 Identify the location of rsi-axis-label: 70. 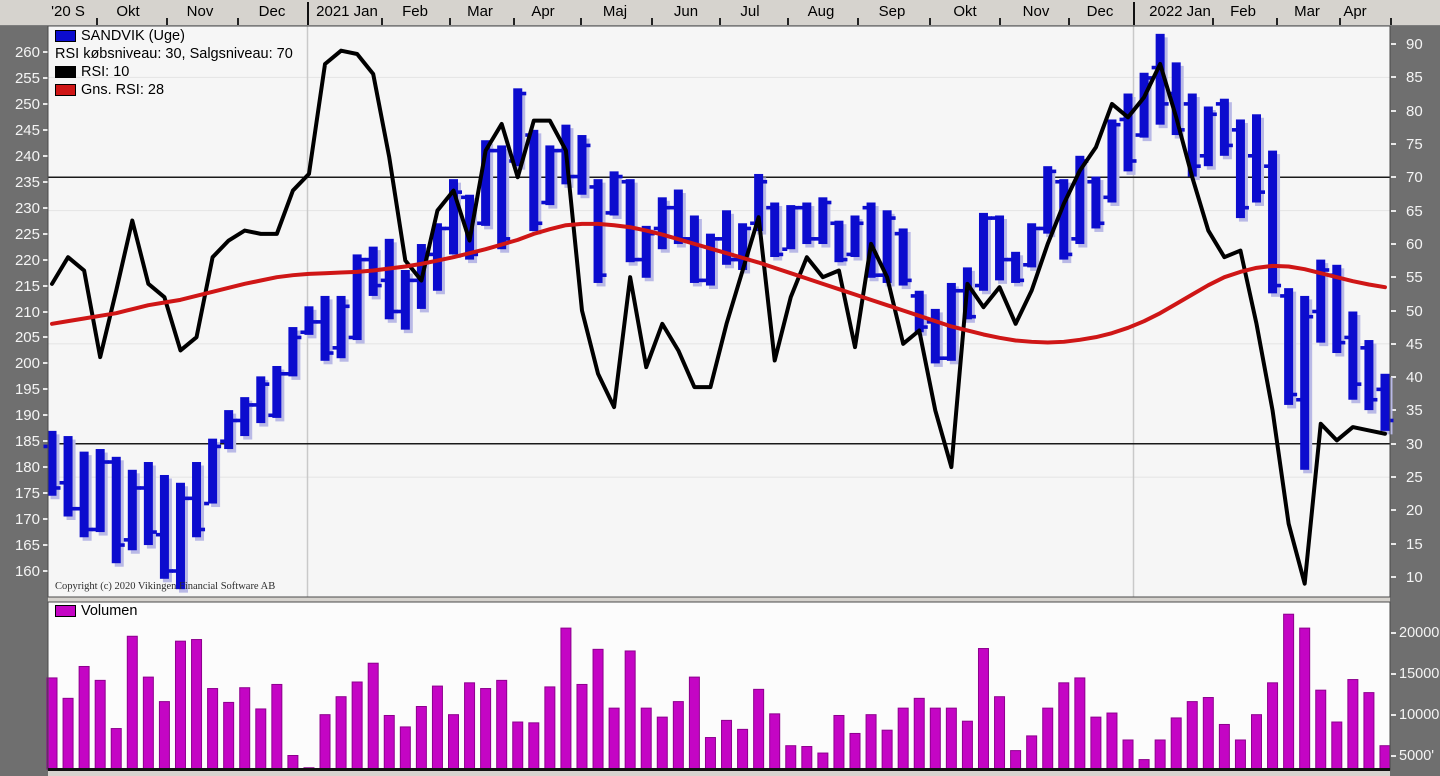
(1414, 178).